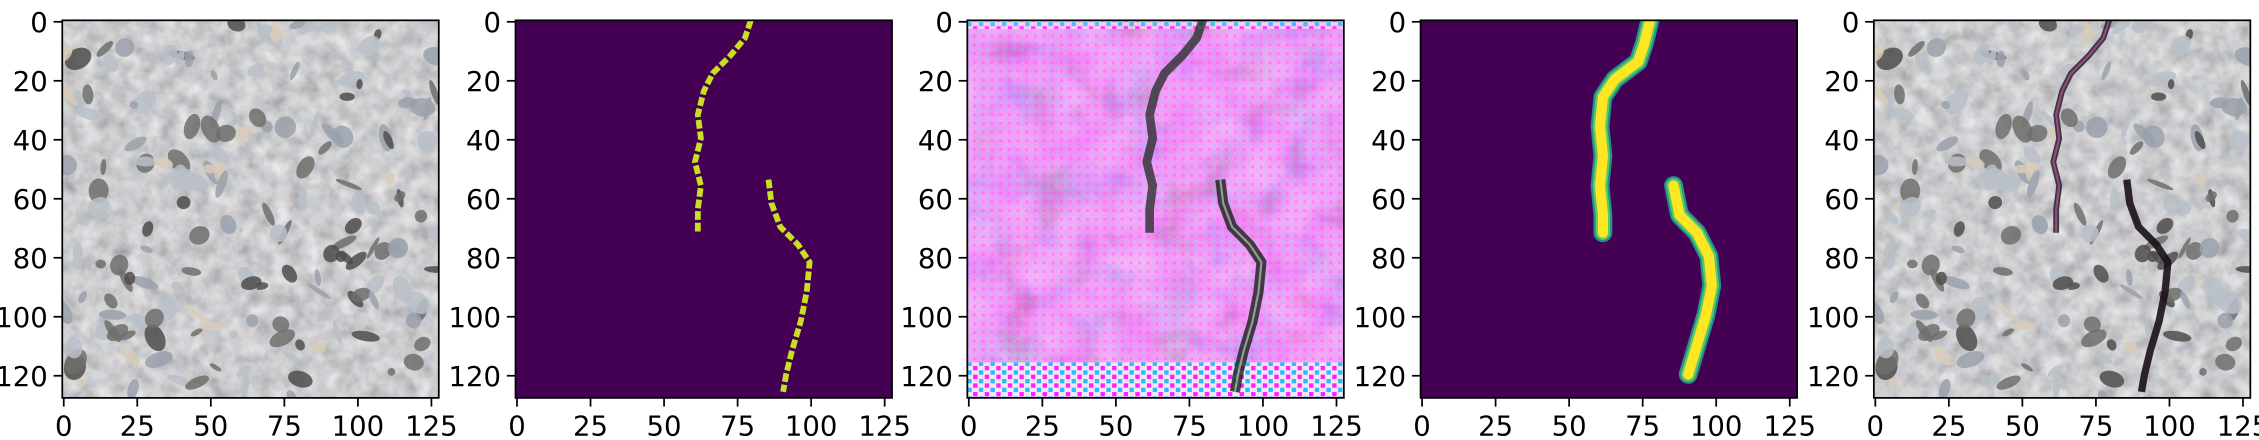 The image size is (2259, 440). I want to click on panel-3-image, so click(1155, 209).